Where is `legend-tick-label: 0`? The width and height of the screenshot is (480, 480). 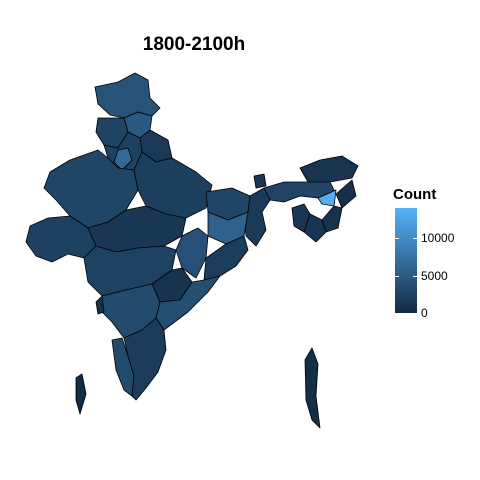
legend-tick-label: 0 is located at coordinates (424, 313).